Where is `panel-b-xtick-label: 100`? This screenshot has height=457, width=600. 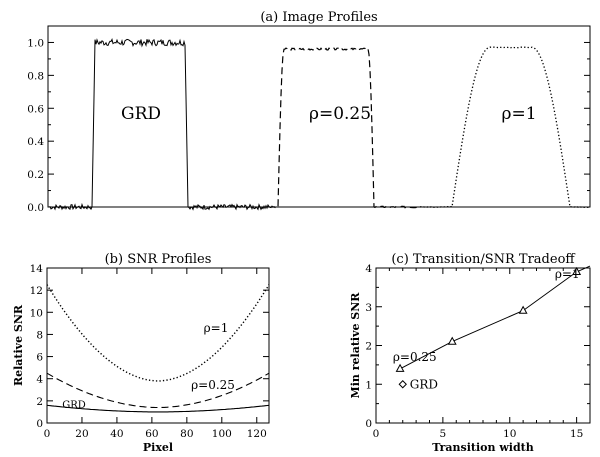
panel-b-xtick-label: 100 is located at coordinates (222, 434).